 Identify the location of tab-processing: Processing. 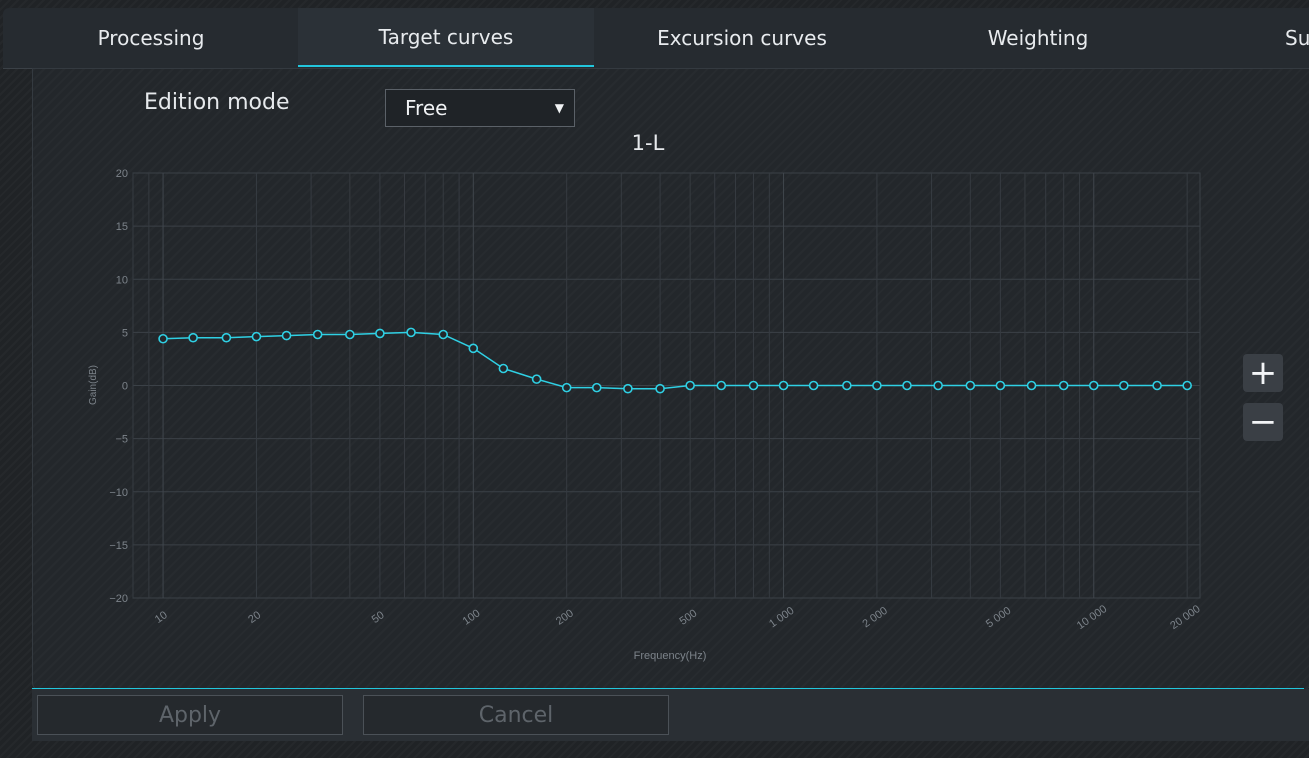
(151, 37).